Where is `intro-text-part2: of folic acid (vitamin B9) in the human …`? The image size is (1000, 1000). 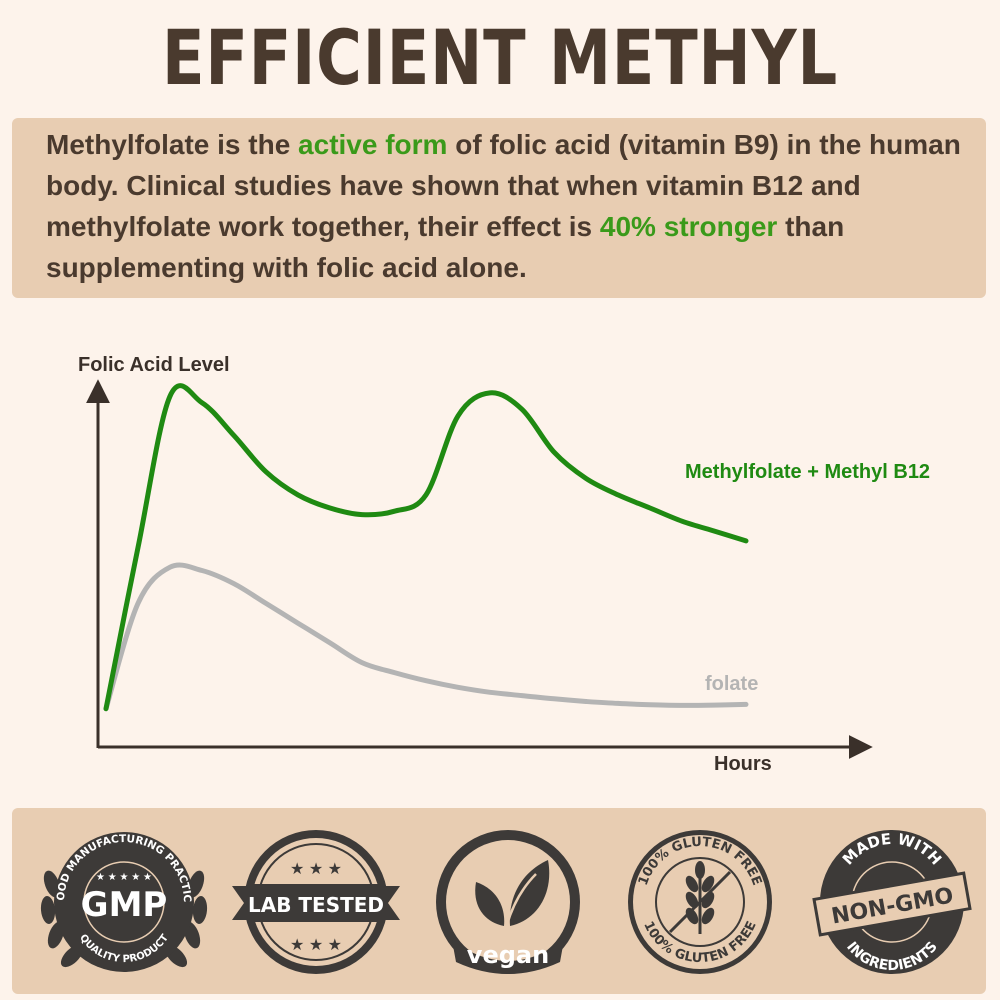
intro-text-part2: of folic acid (vitamin B9) in the human … is located at coordinates (503, 185).